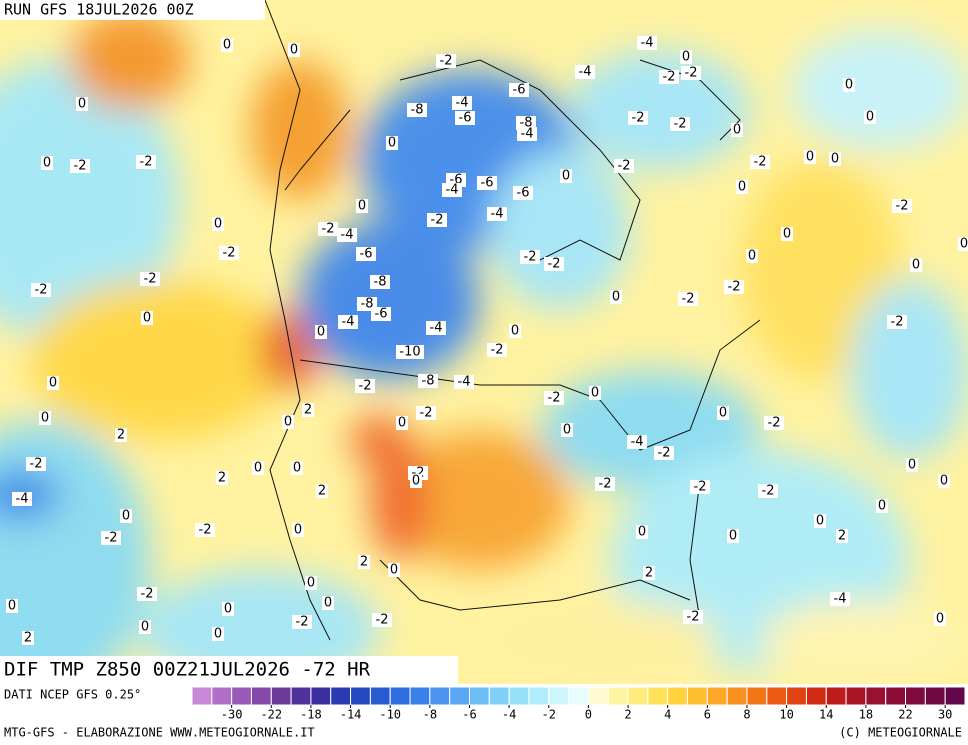 The width and height of the screenshot is (968, 745). I want to click on colorbar-tick-label: -6, so click(469, 715).